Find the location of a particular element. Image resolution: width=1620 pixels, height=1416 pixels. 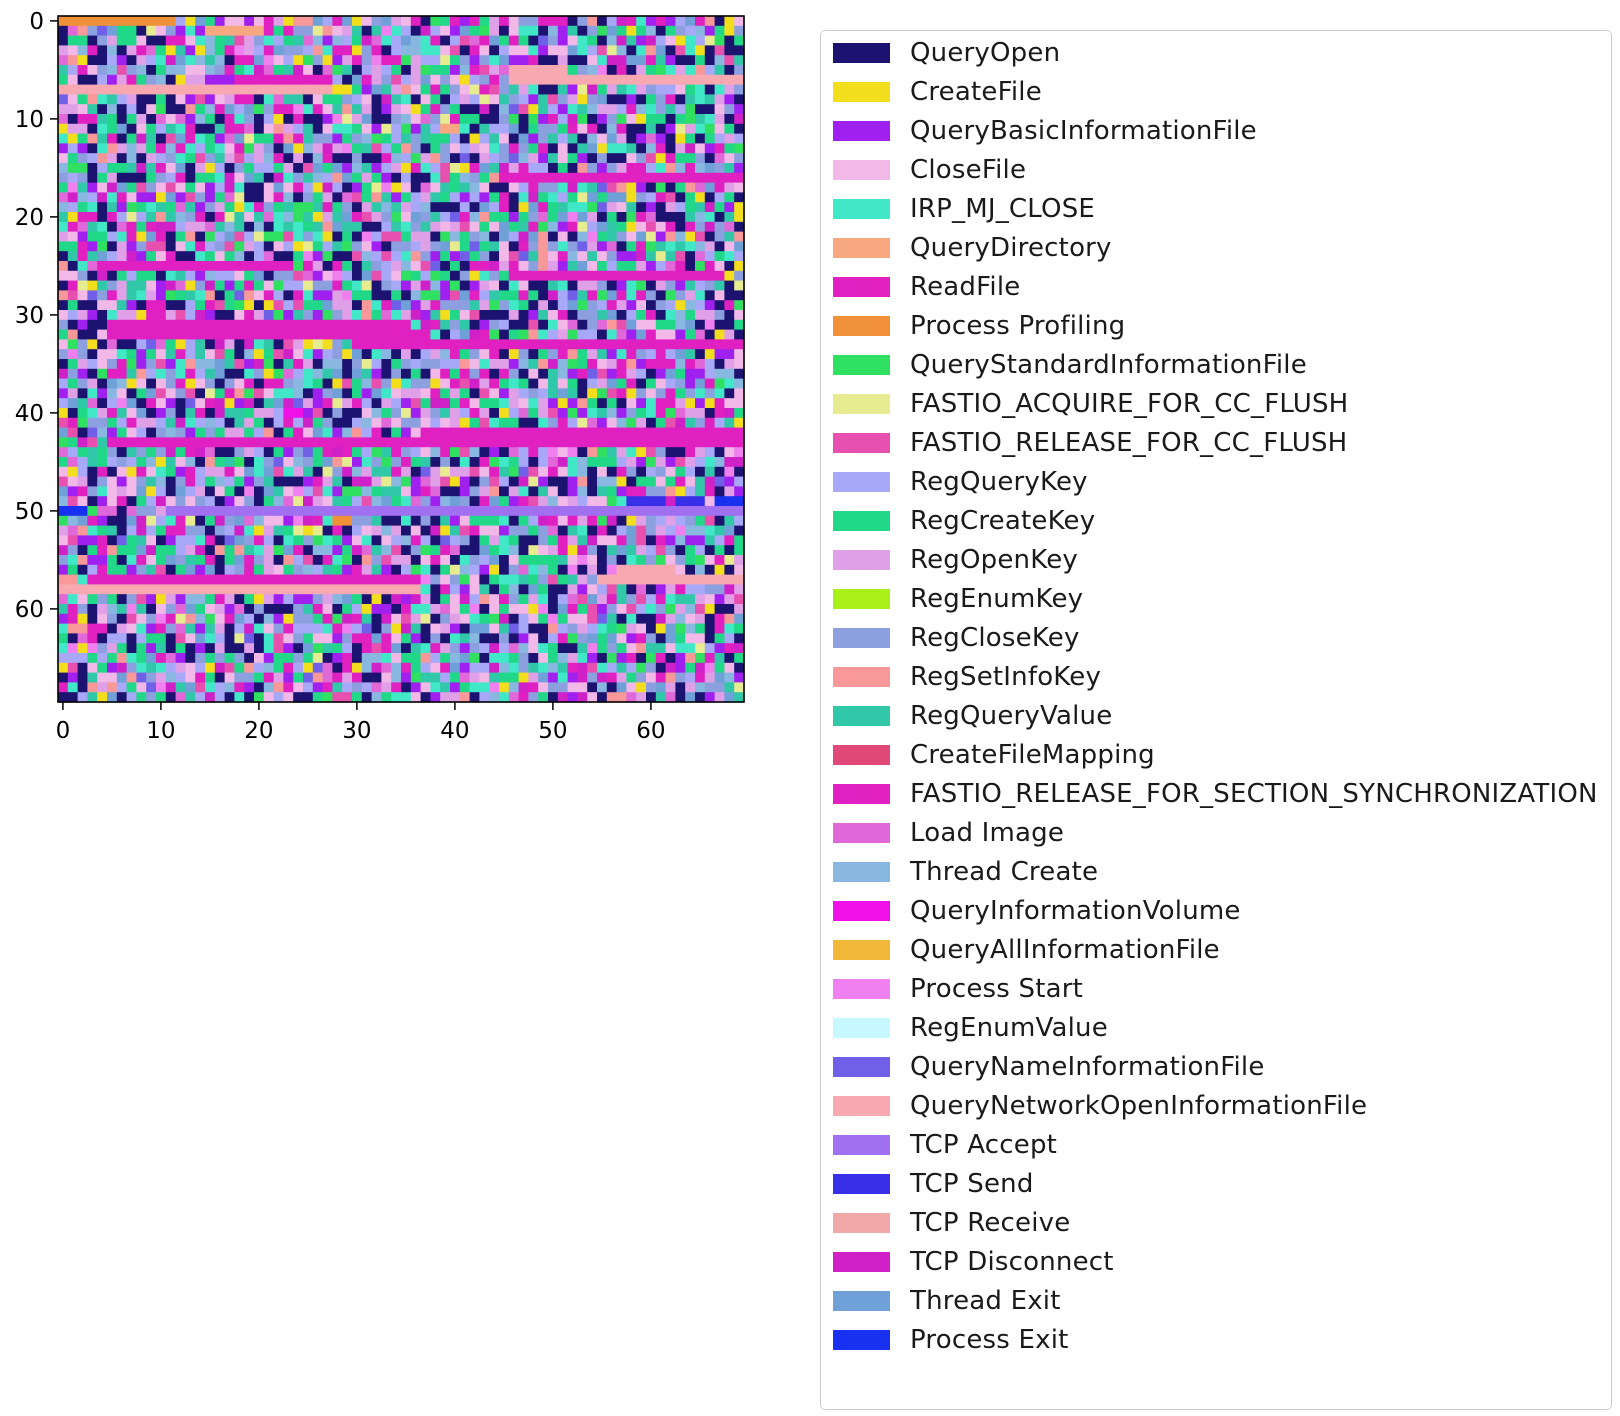

y-tick-label: 50 is located at coordinates (29, 512).